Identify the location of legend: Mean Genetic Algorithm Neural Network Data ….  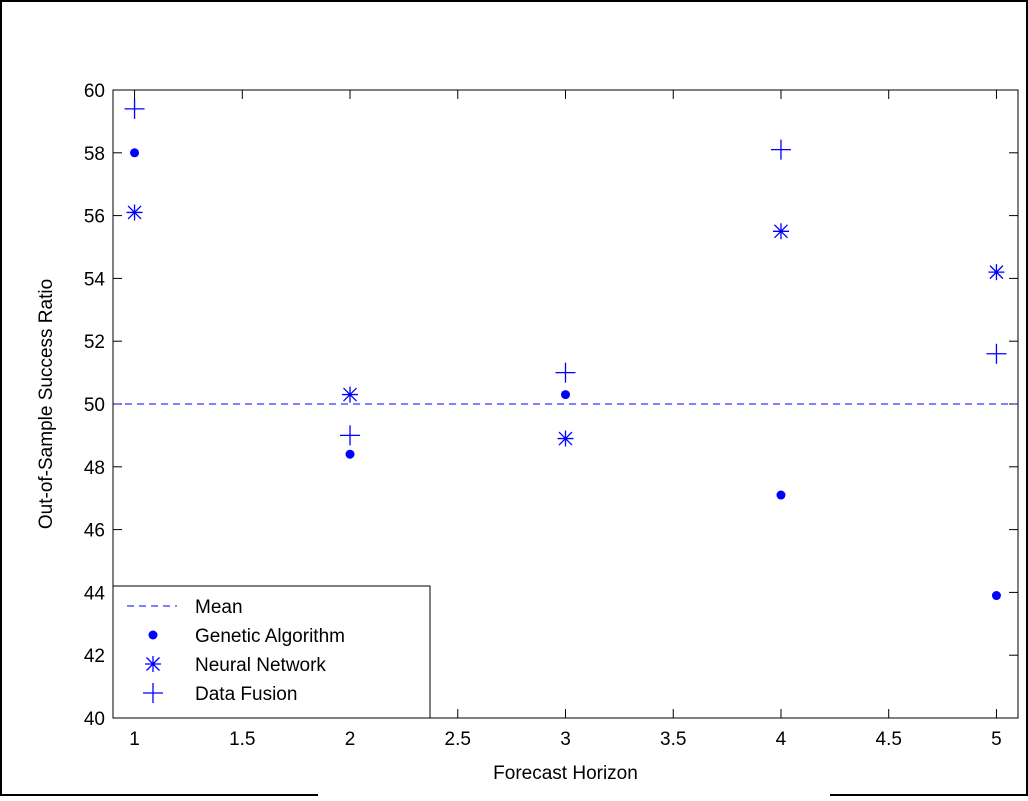
(271, 652).